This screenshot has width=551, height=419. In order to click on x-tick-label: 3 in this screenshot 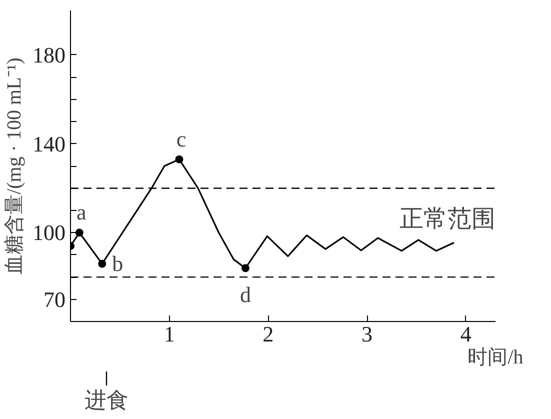, I will do `click(367, 334)`.